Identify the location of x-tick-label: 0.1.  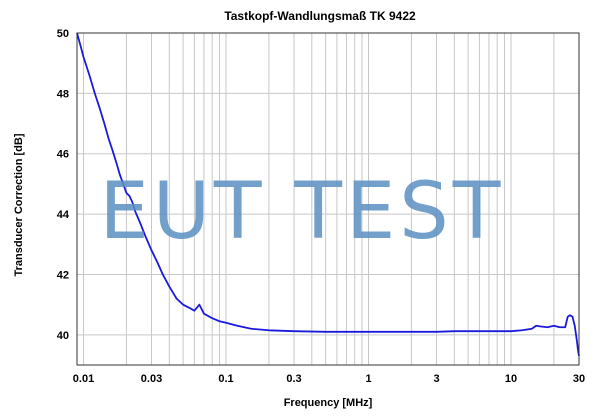
(225, 379).